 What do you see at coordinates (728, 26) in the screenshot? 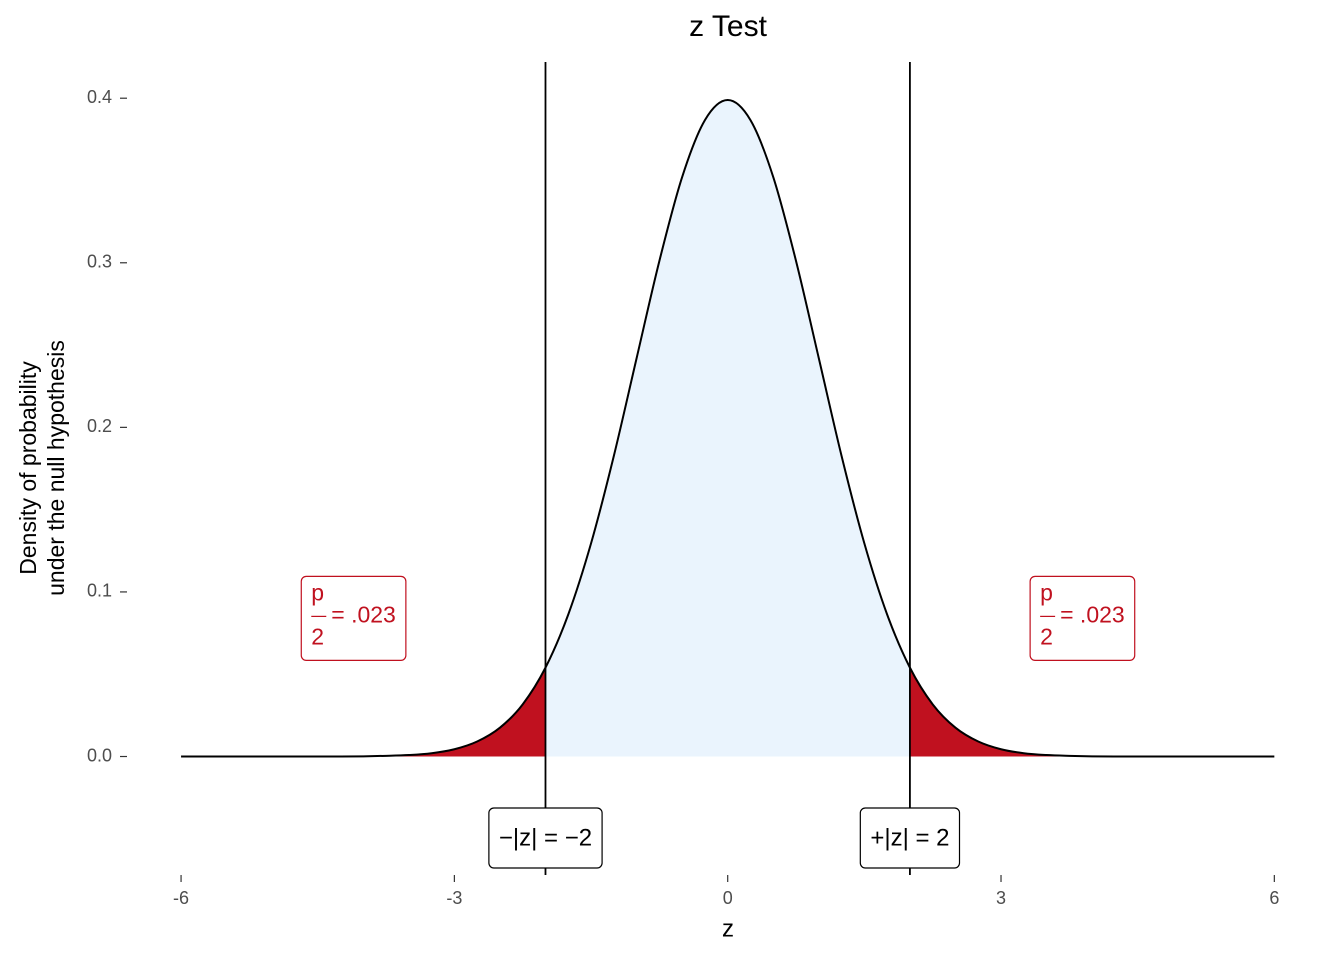
I see `chart-title: z Test` at bounding box center [728, 26].